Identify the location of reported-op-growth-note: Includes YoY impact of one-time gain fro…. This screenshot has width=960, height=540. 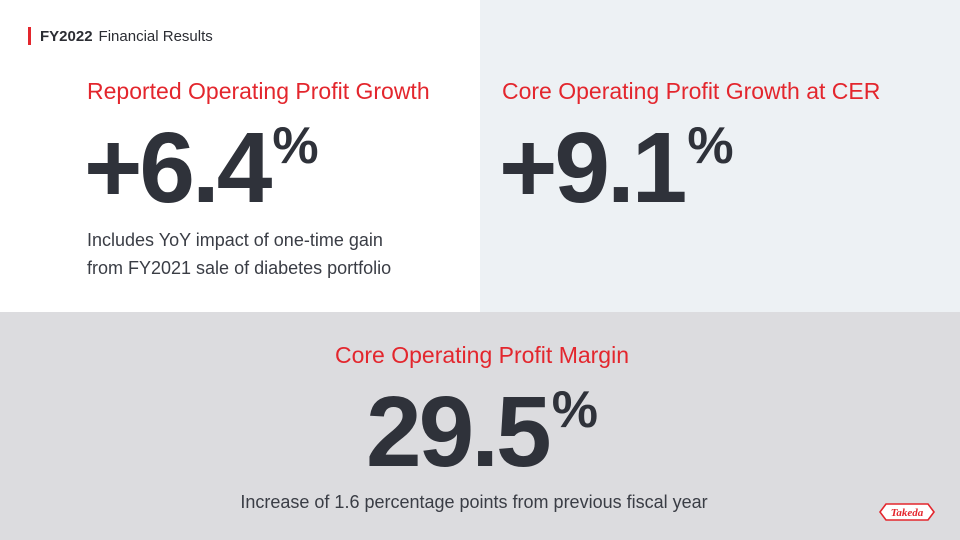
(239, 254).